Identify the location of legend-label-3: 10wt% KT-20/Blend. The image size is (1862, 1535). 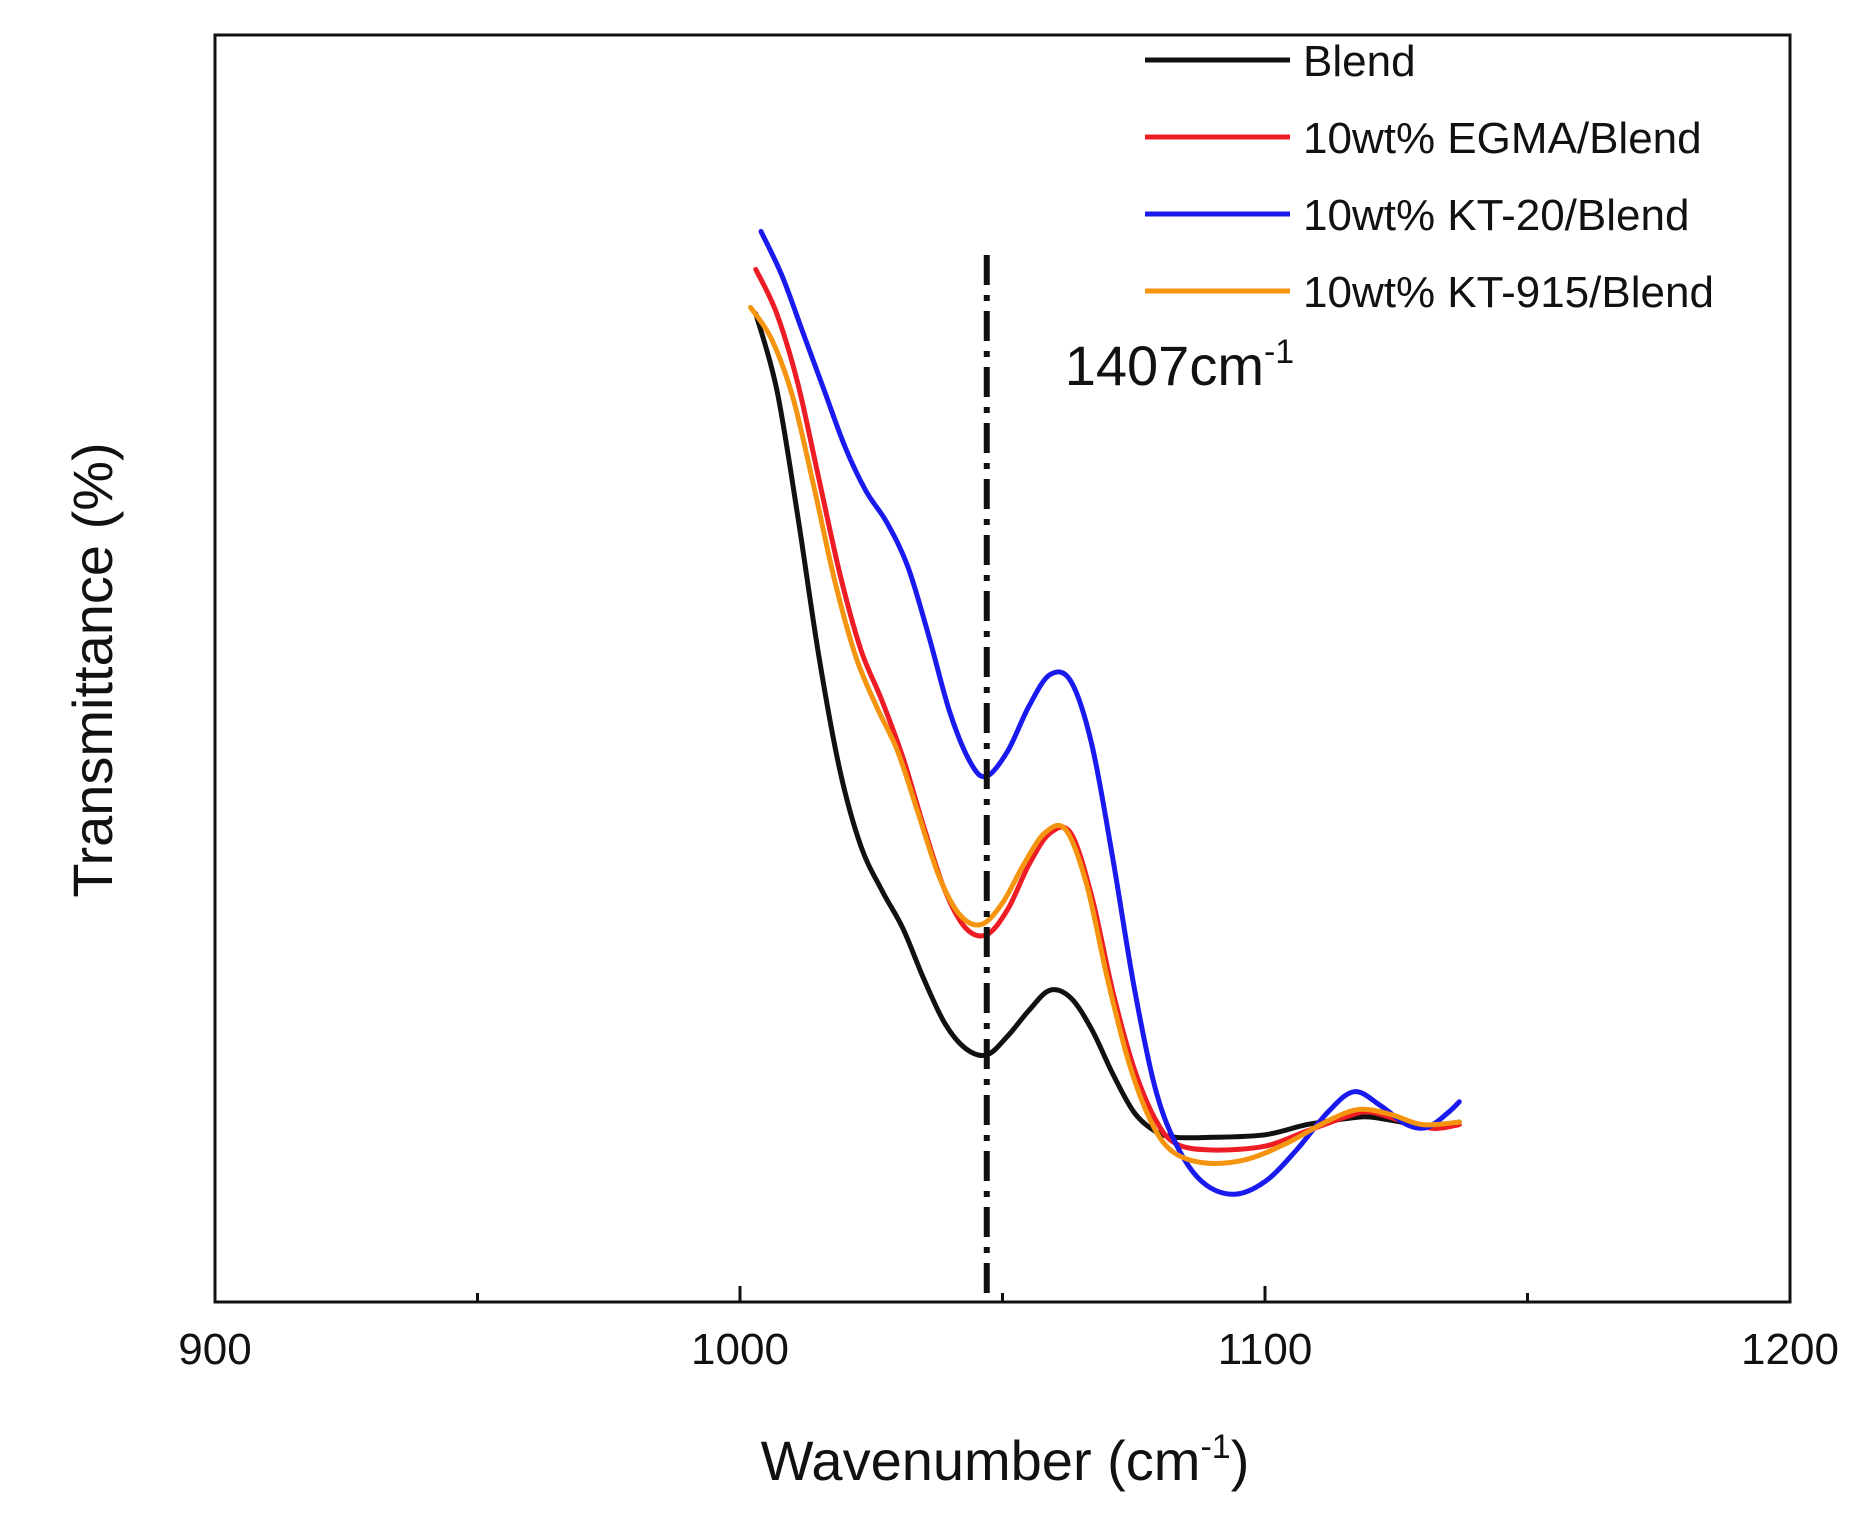
(1496, 215).